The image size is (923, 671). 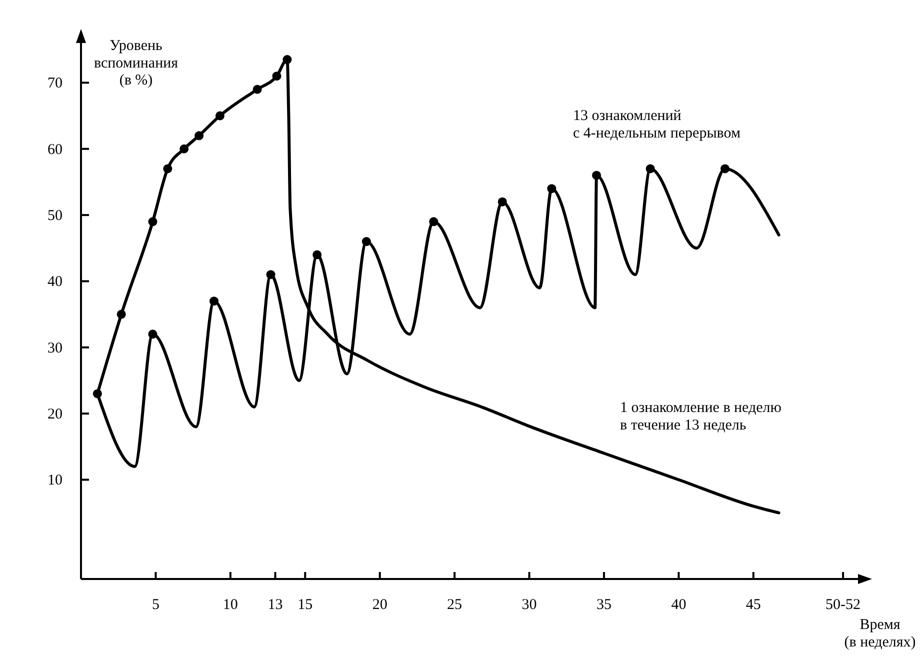 What do you see at coordinates (604, 605) in the screenshot?
I see `x-tick-label: 35` at bounding box center [604, 605].